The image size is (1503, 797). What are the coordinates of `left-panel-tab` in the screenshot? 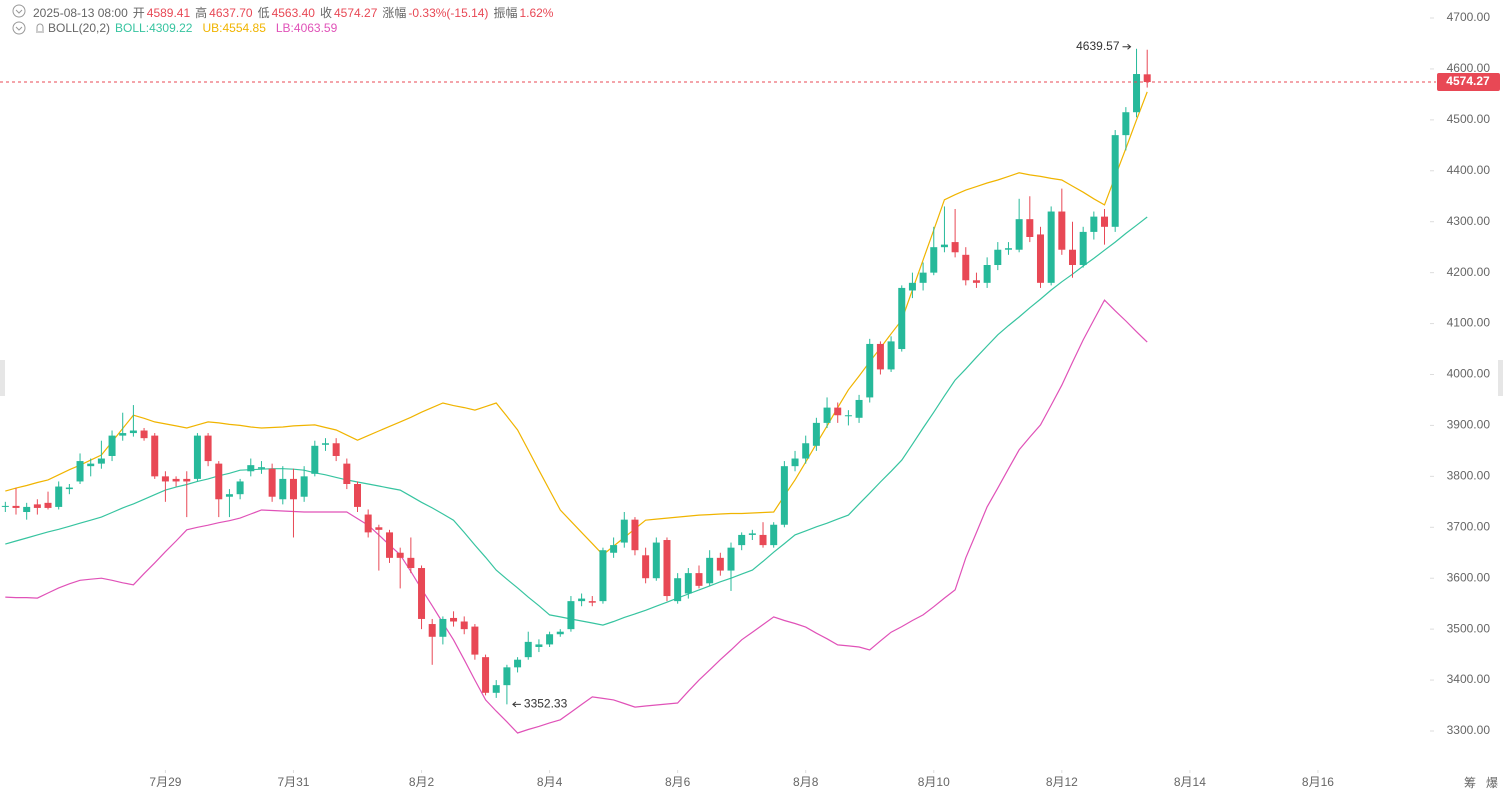 It's located at (2, 378).